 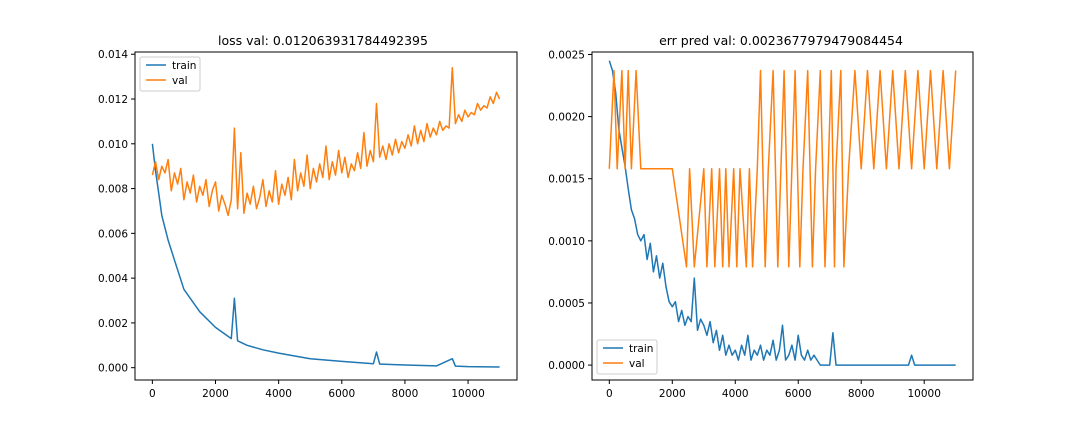 What do you see at coordinates (782, 168) in the screenshot?
I see `err-val-series-line` at bounding box center [782, 168].